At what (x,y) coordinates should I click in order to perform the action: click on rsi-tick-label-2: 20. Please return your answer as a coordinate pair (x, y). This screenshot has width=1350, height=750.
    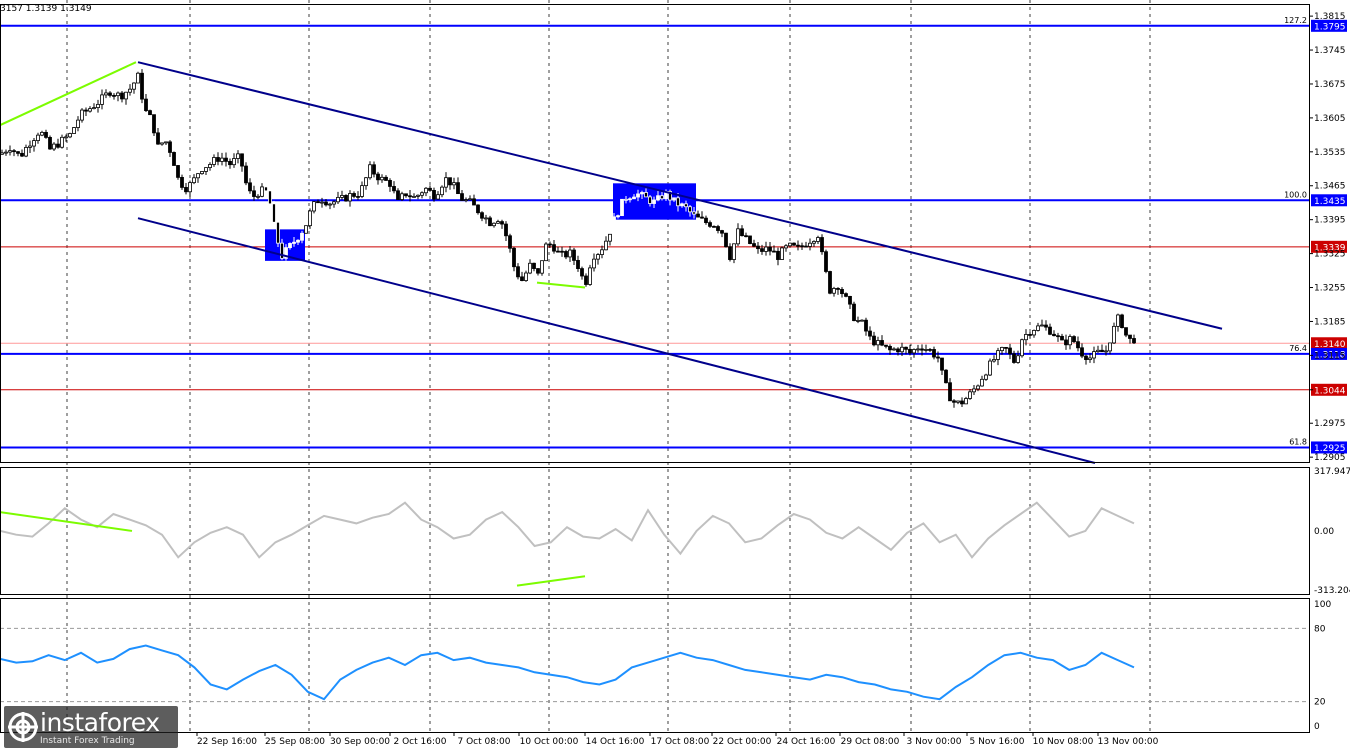
    Looking at the image, I should click on (1320, 703).